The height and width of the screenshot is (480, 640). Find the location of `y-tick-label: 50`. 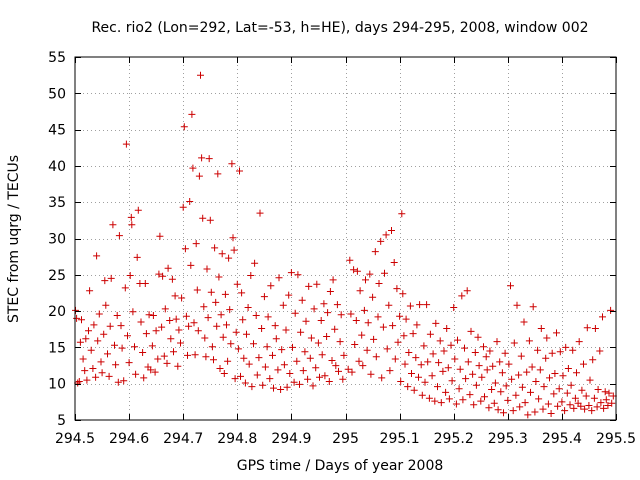

y-tick-label: 50 is located at coordinates (57, 94).